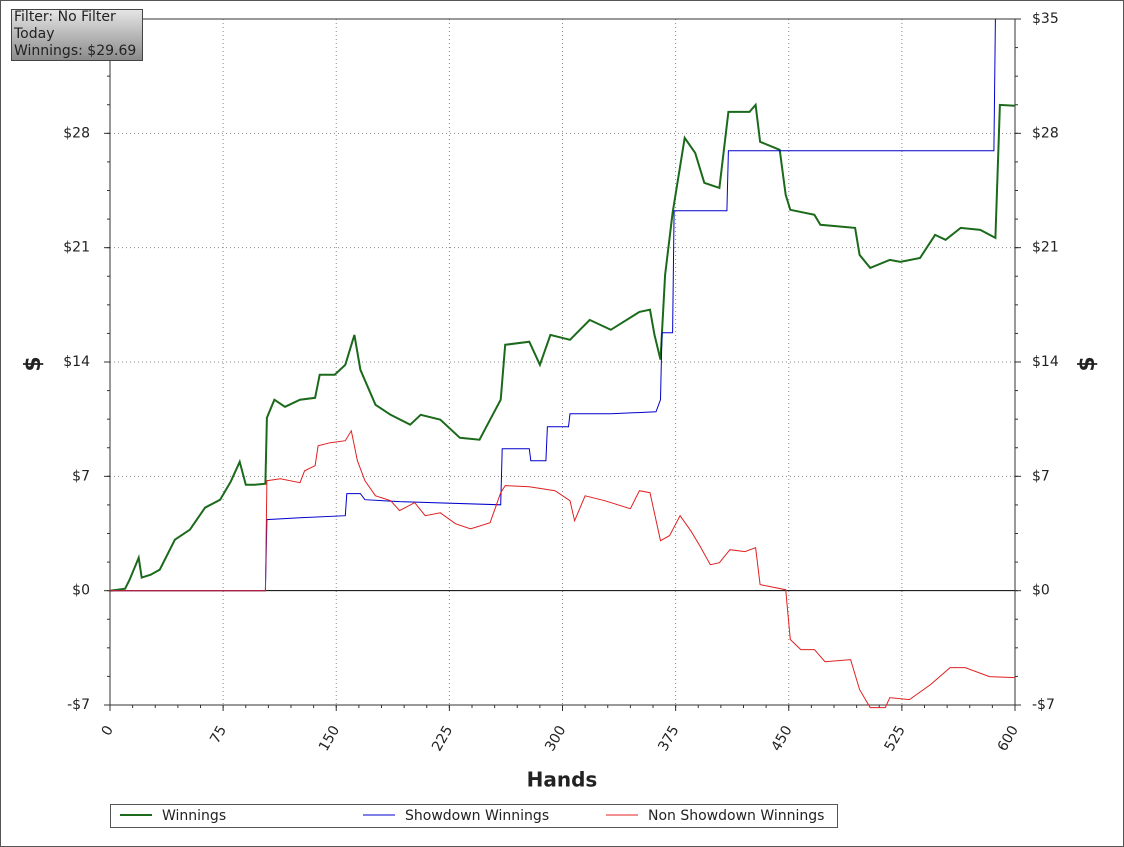 This screenshot has height=847, width=1124. I want to click on legend, so click(474, 816).